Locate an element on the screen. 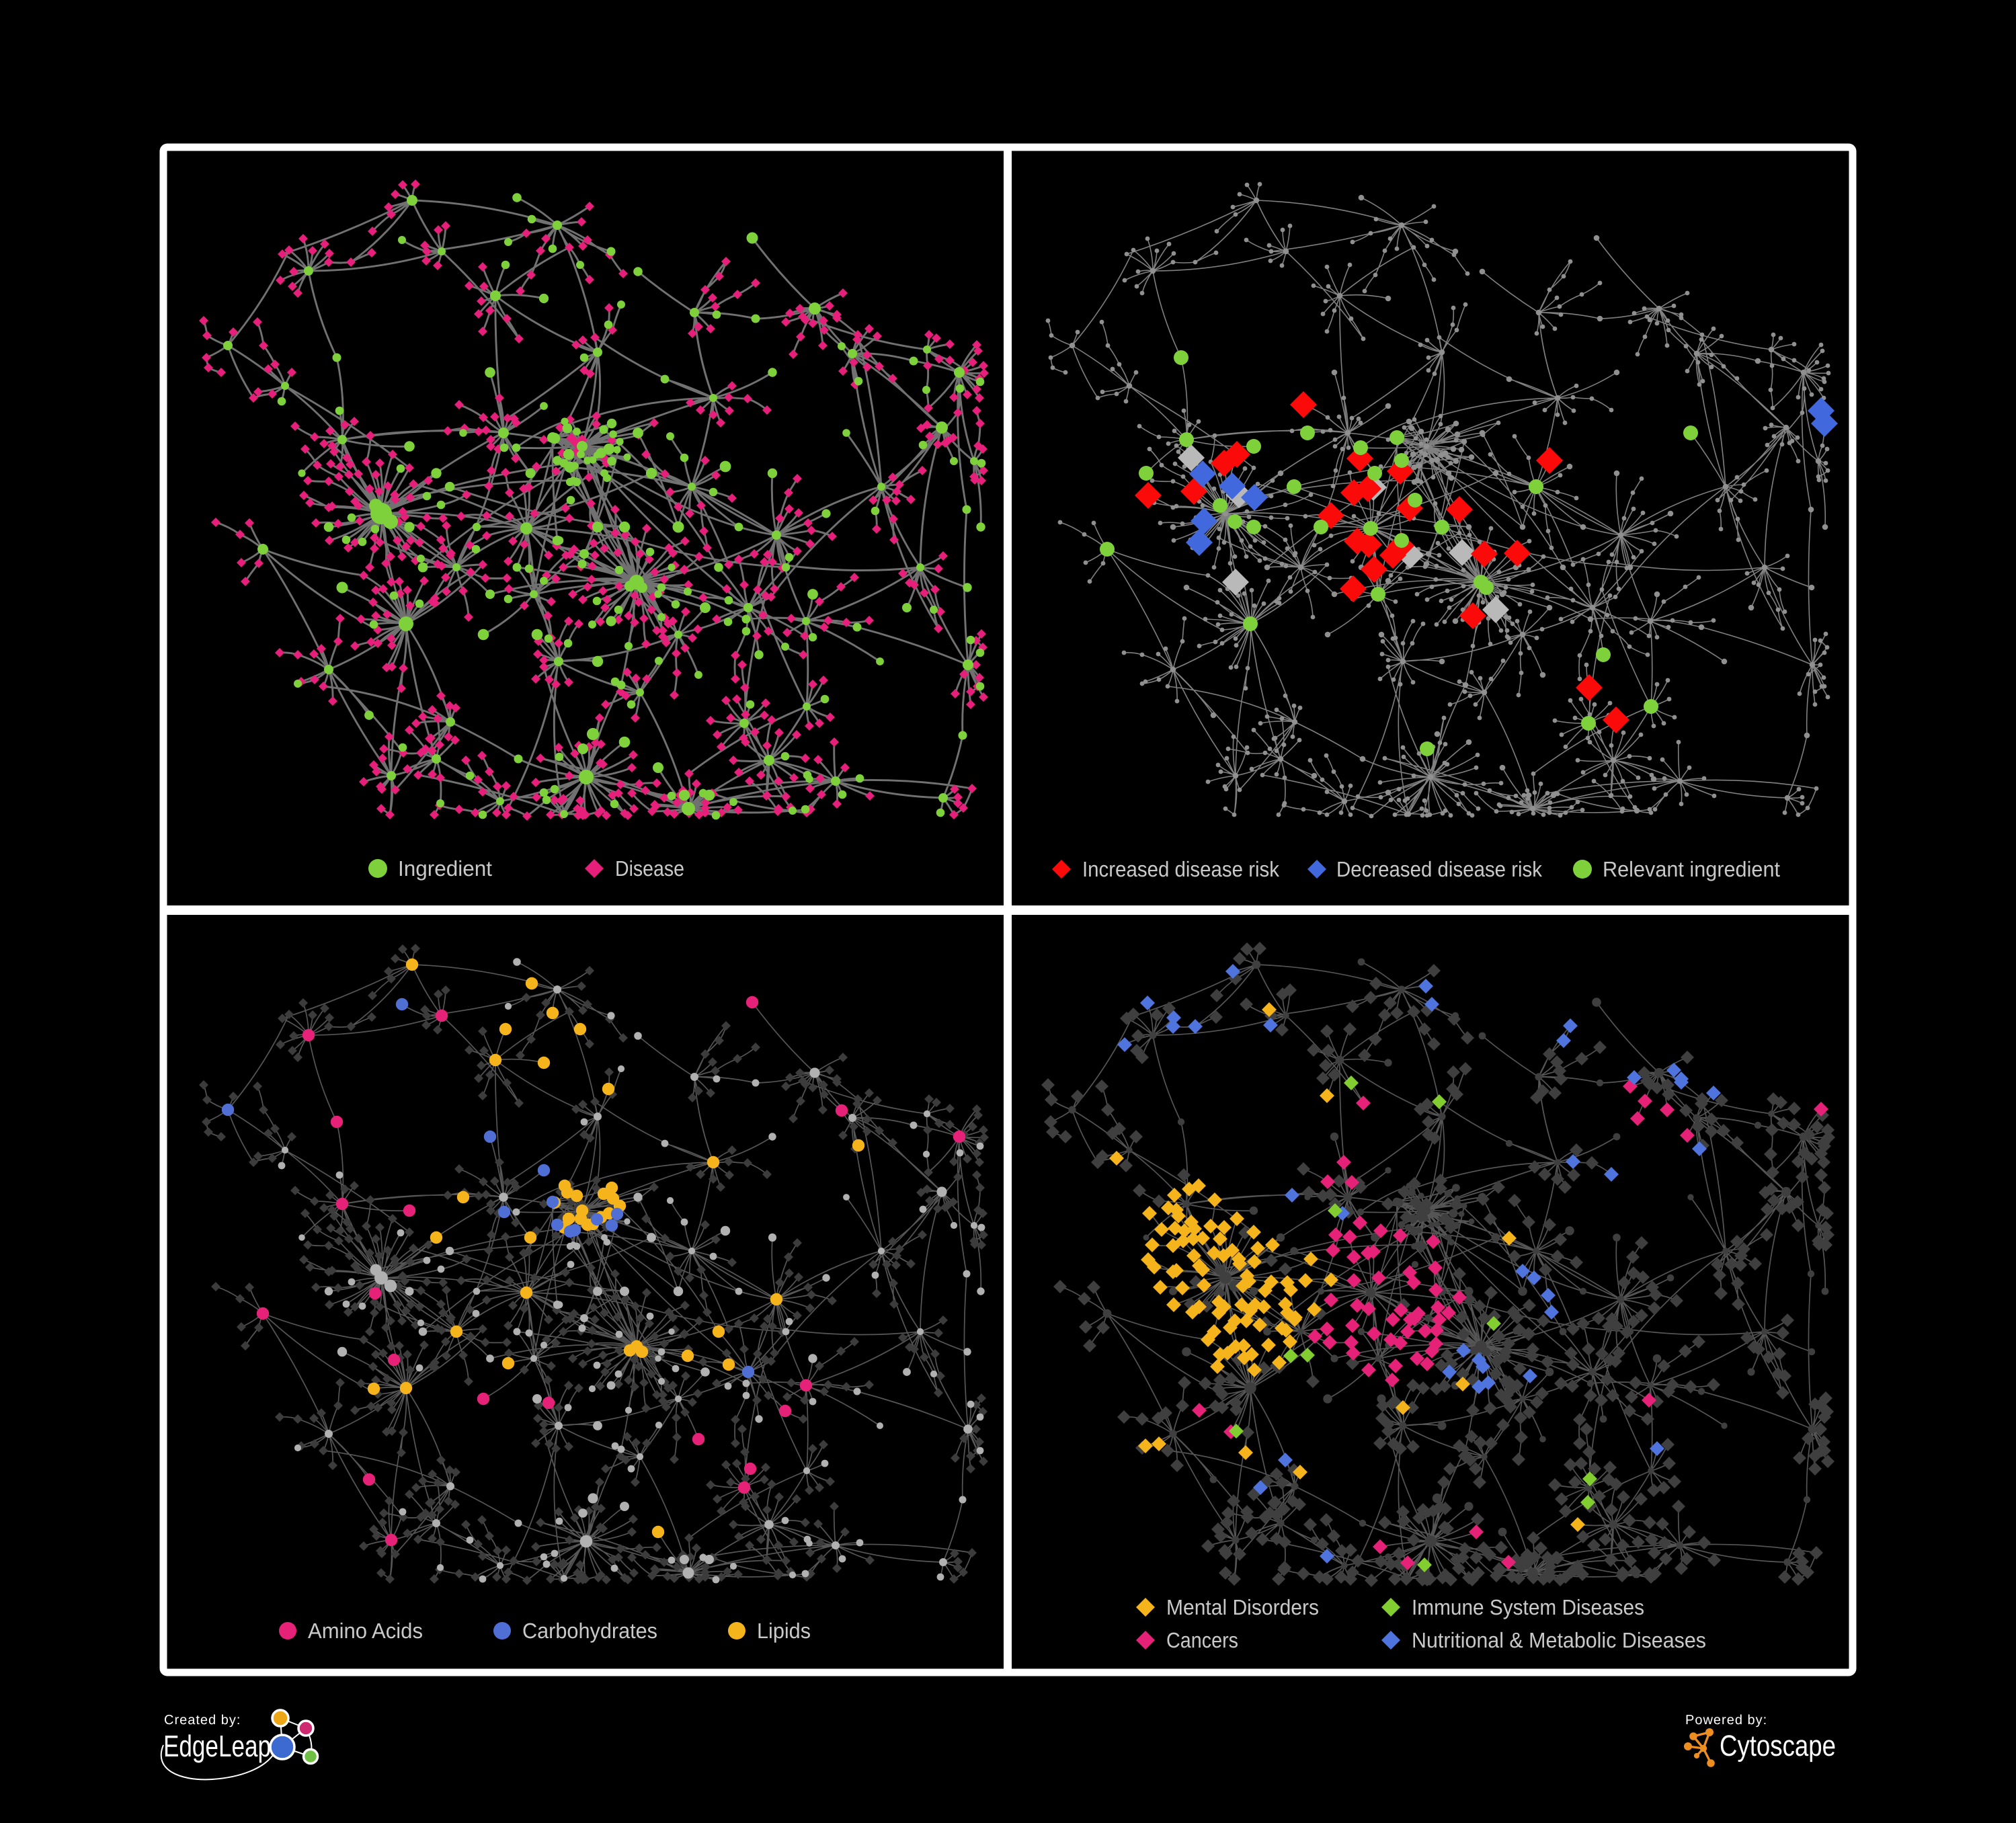  svg-text: EdgeLeap is located at coordinates (217, 1746).